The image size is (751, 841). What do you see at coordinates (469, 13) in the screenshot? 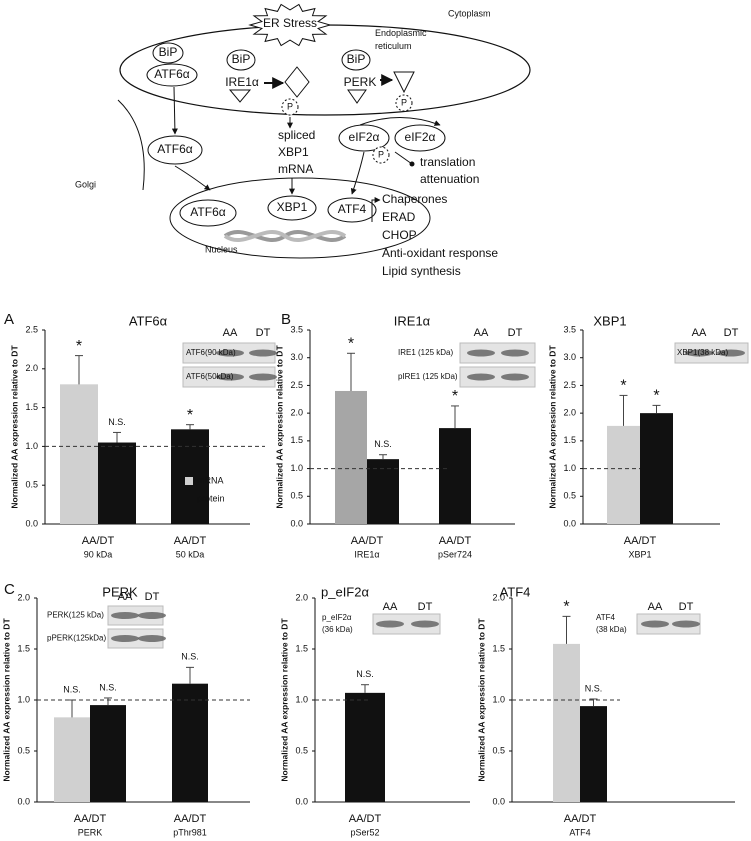
I see `cytoplasm-label: Cytoplasm` at bounding box center [469, 13].